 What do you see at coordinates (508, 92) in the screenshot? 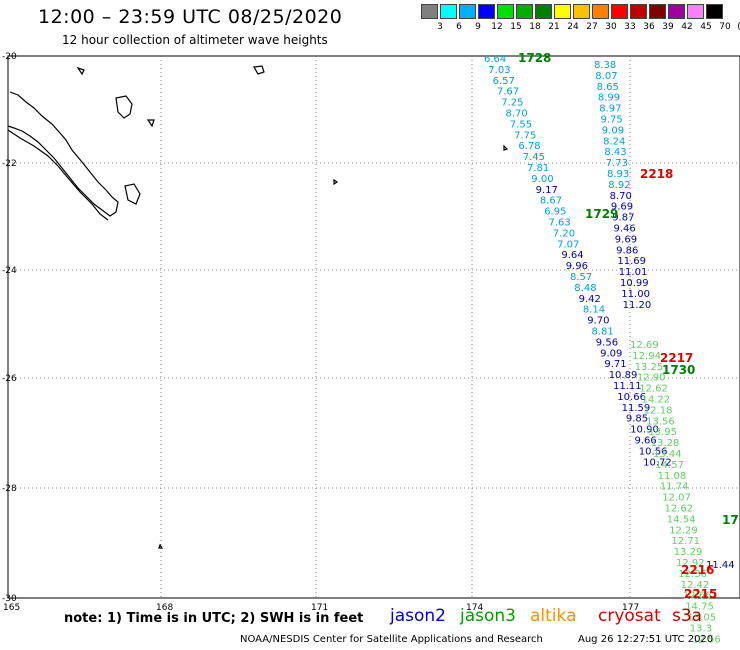
I see `wave-height-value: 7.67` at bounding box center [508, 92].